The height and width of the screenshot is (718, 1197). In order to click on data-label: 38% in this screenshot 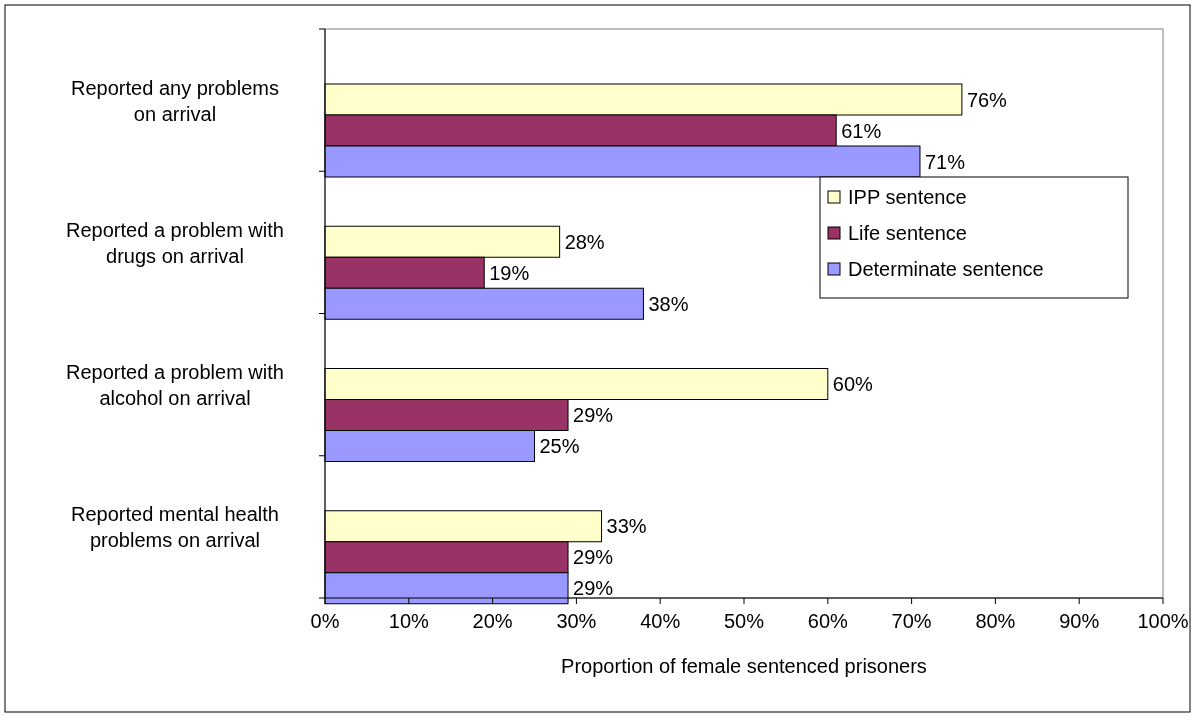, I will do `click(668, 303)`.